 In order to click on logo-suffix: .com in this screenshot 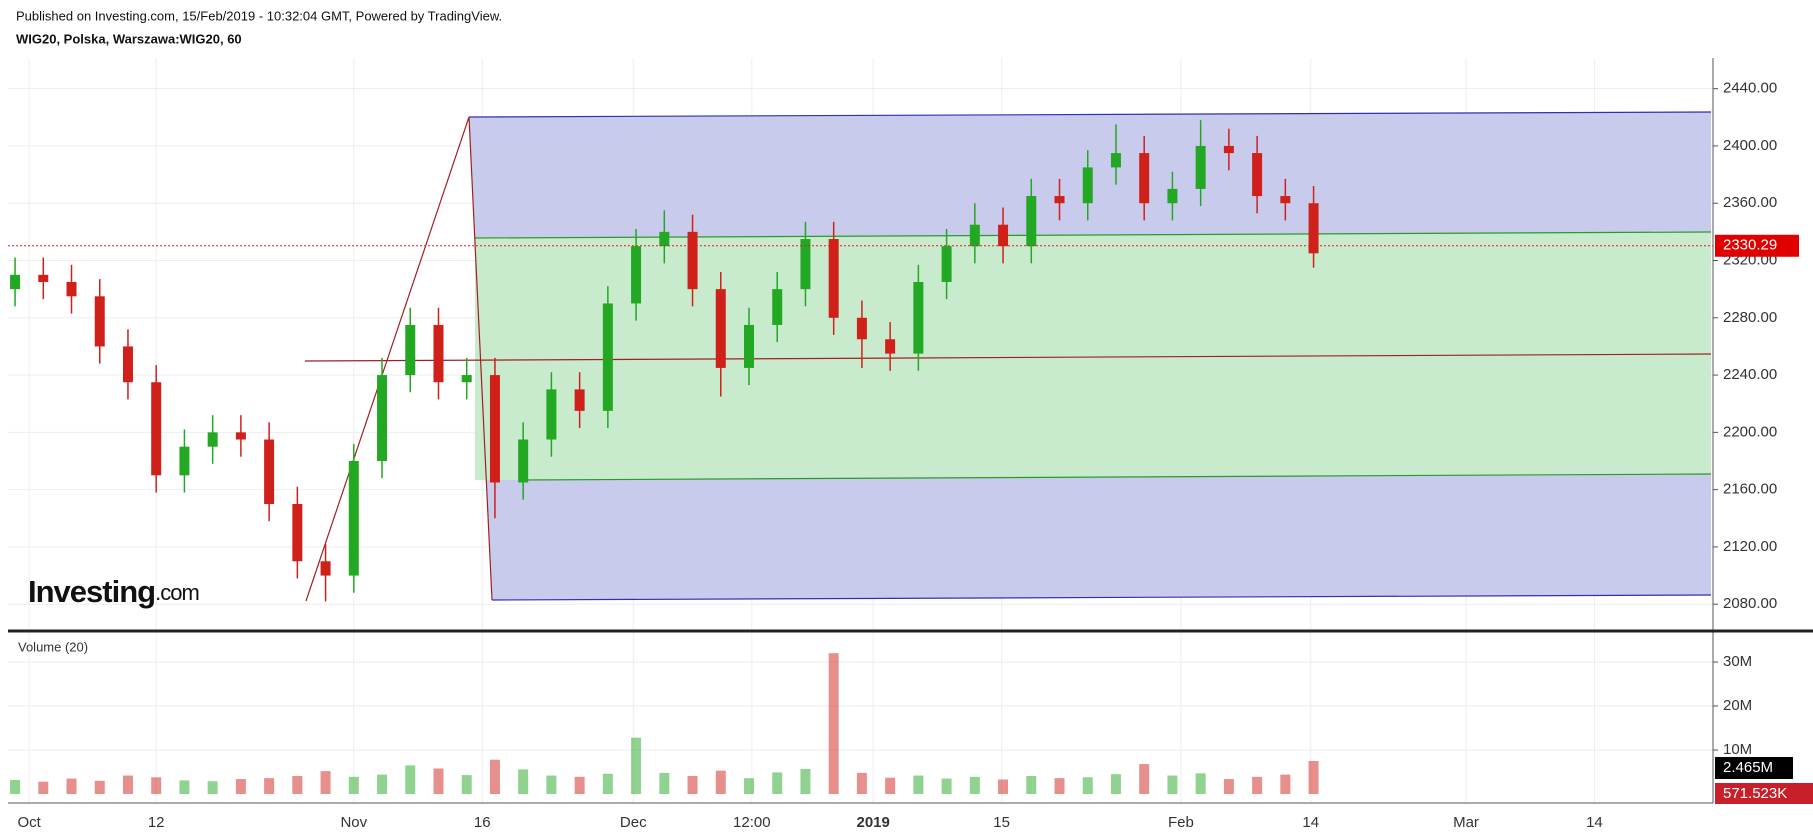, I will do `click(177, 592)`.